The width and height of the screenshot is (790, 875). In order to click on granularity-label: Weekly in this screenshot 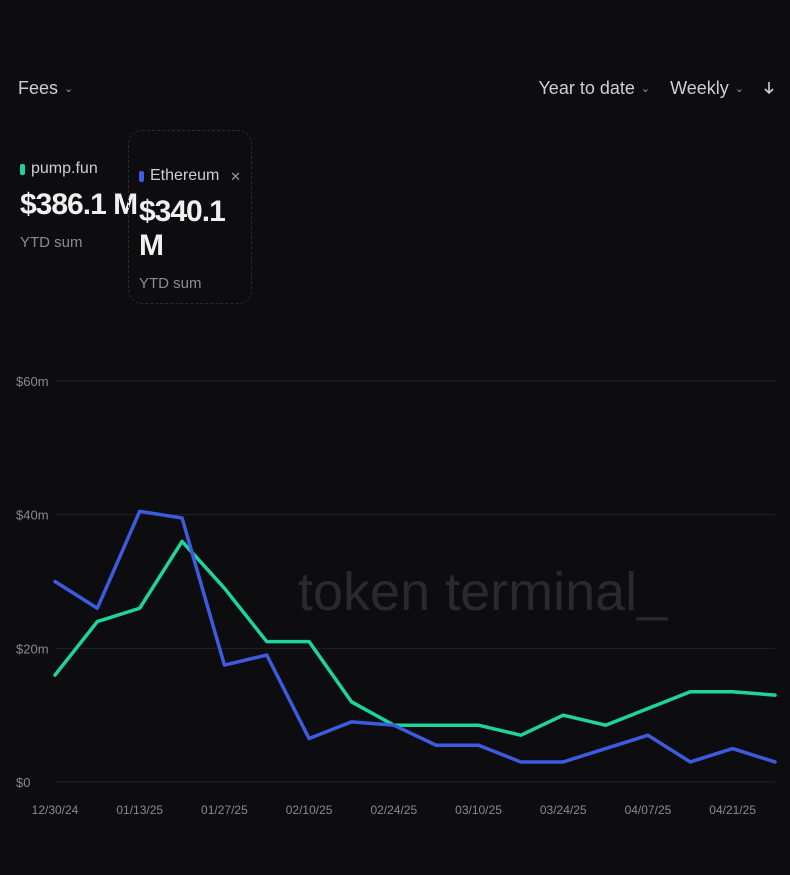, I will do `click(699, 88)`.